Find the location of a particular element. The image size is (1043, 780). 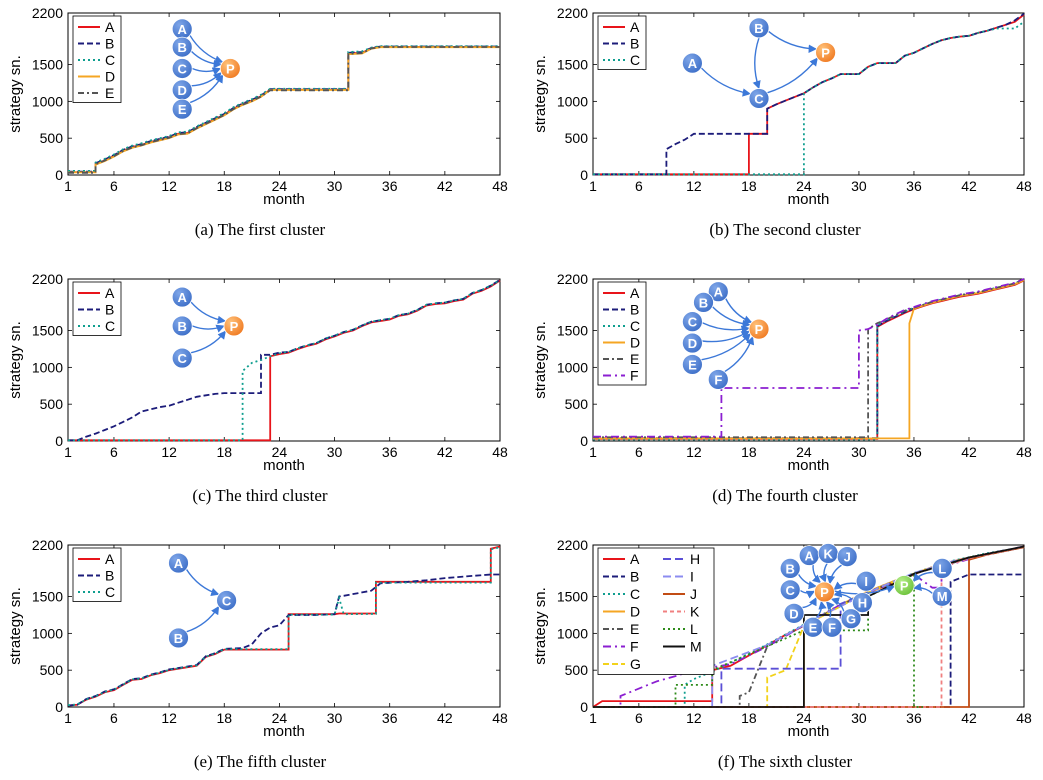

x-tick-label: 36 is located at coordinates (914, 186).